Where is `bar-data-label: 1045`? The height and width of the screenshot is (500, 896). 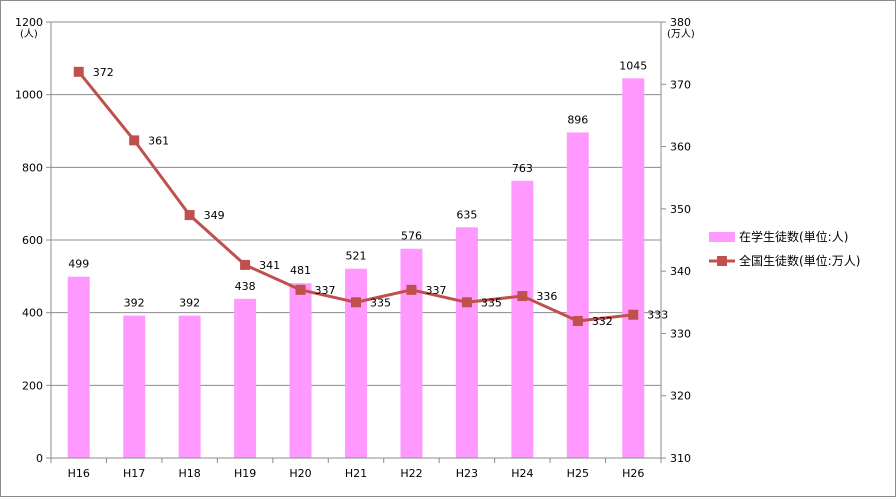 bar-data-label: 1045 is located at coordinates (633, 65).